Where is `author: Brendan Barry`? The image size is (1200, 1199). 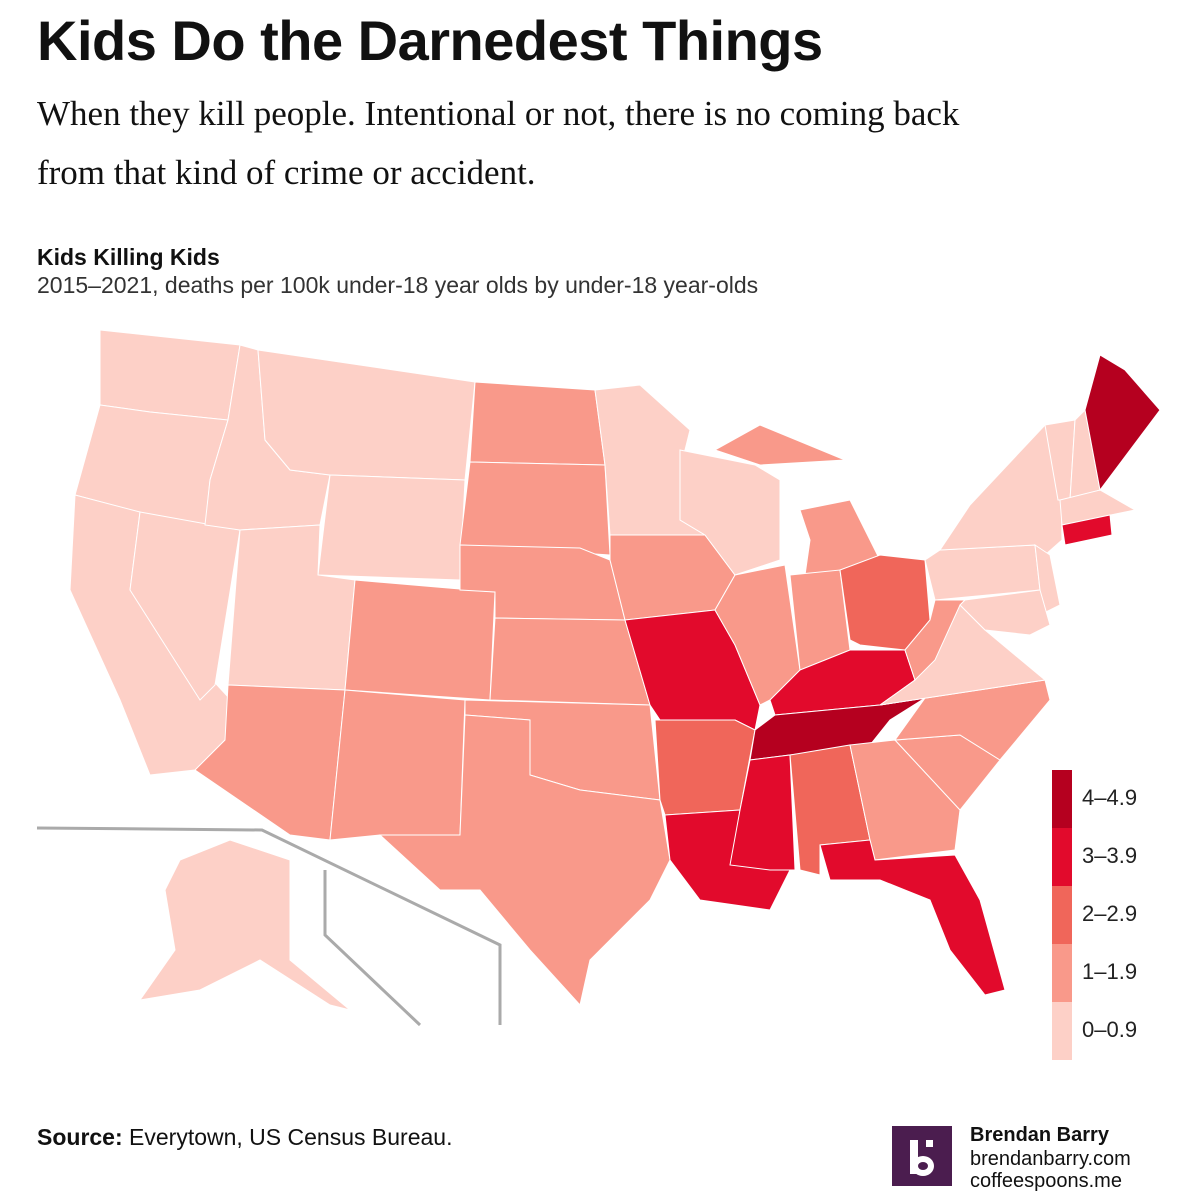
author: Brendan Barry is located at coordinates (1039, 1135).